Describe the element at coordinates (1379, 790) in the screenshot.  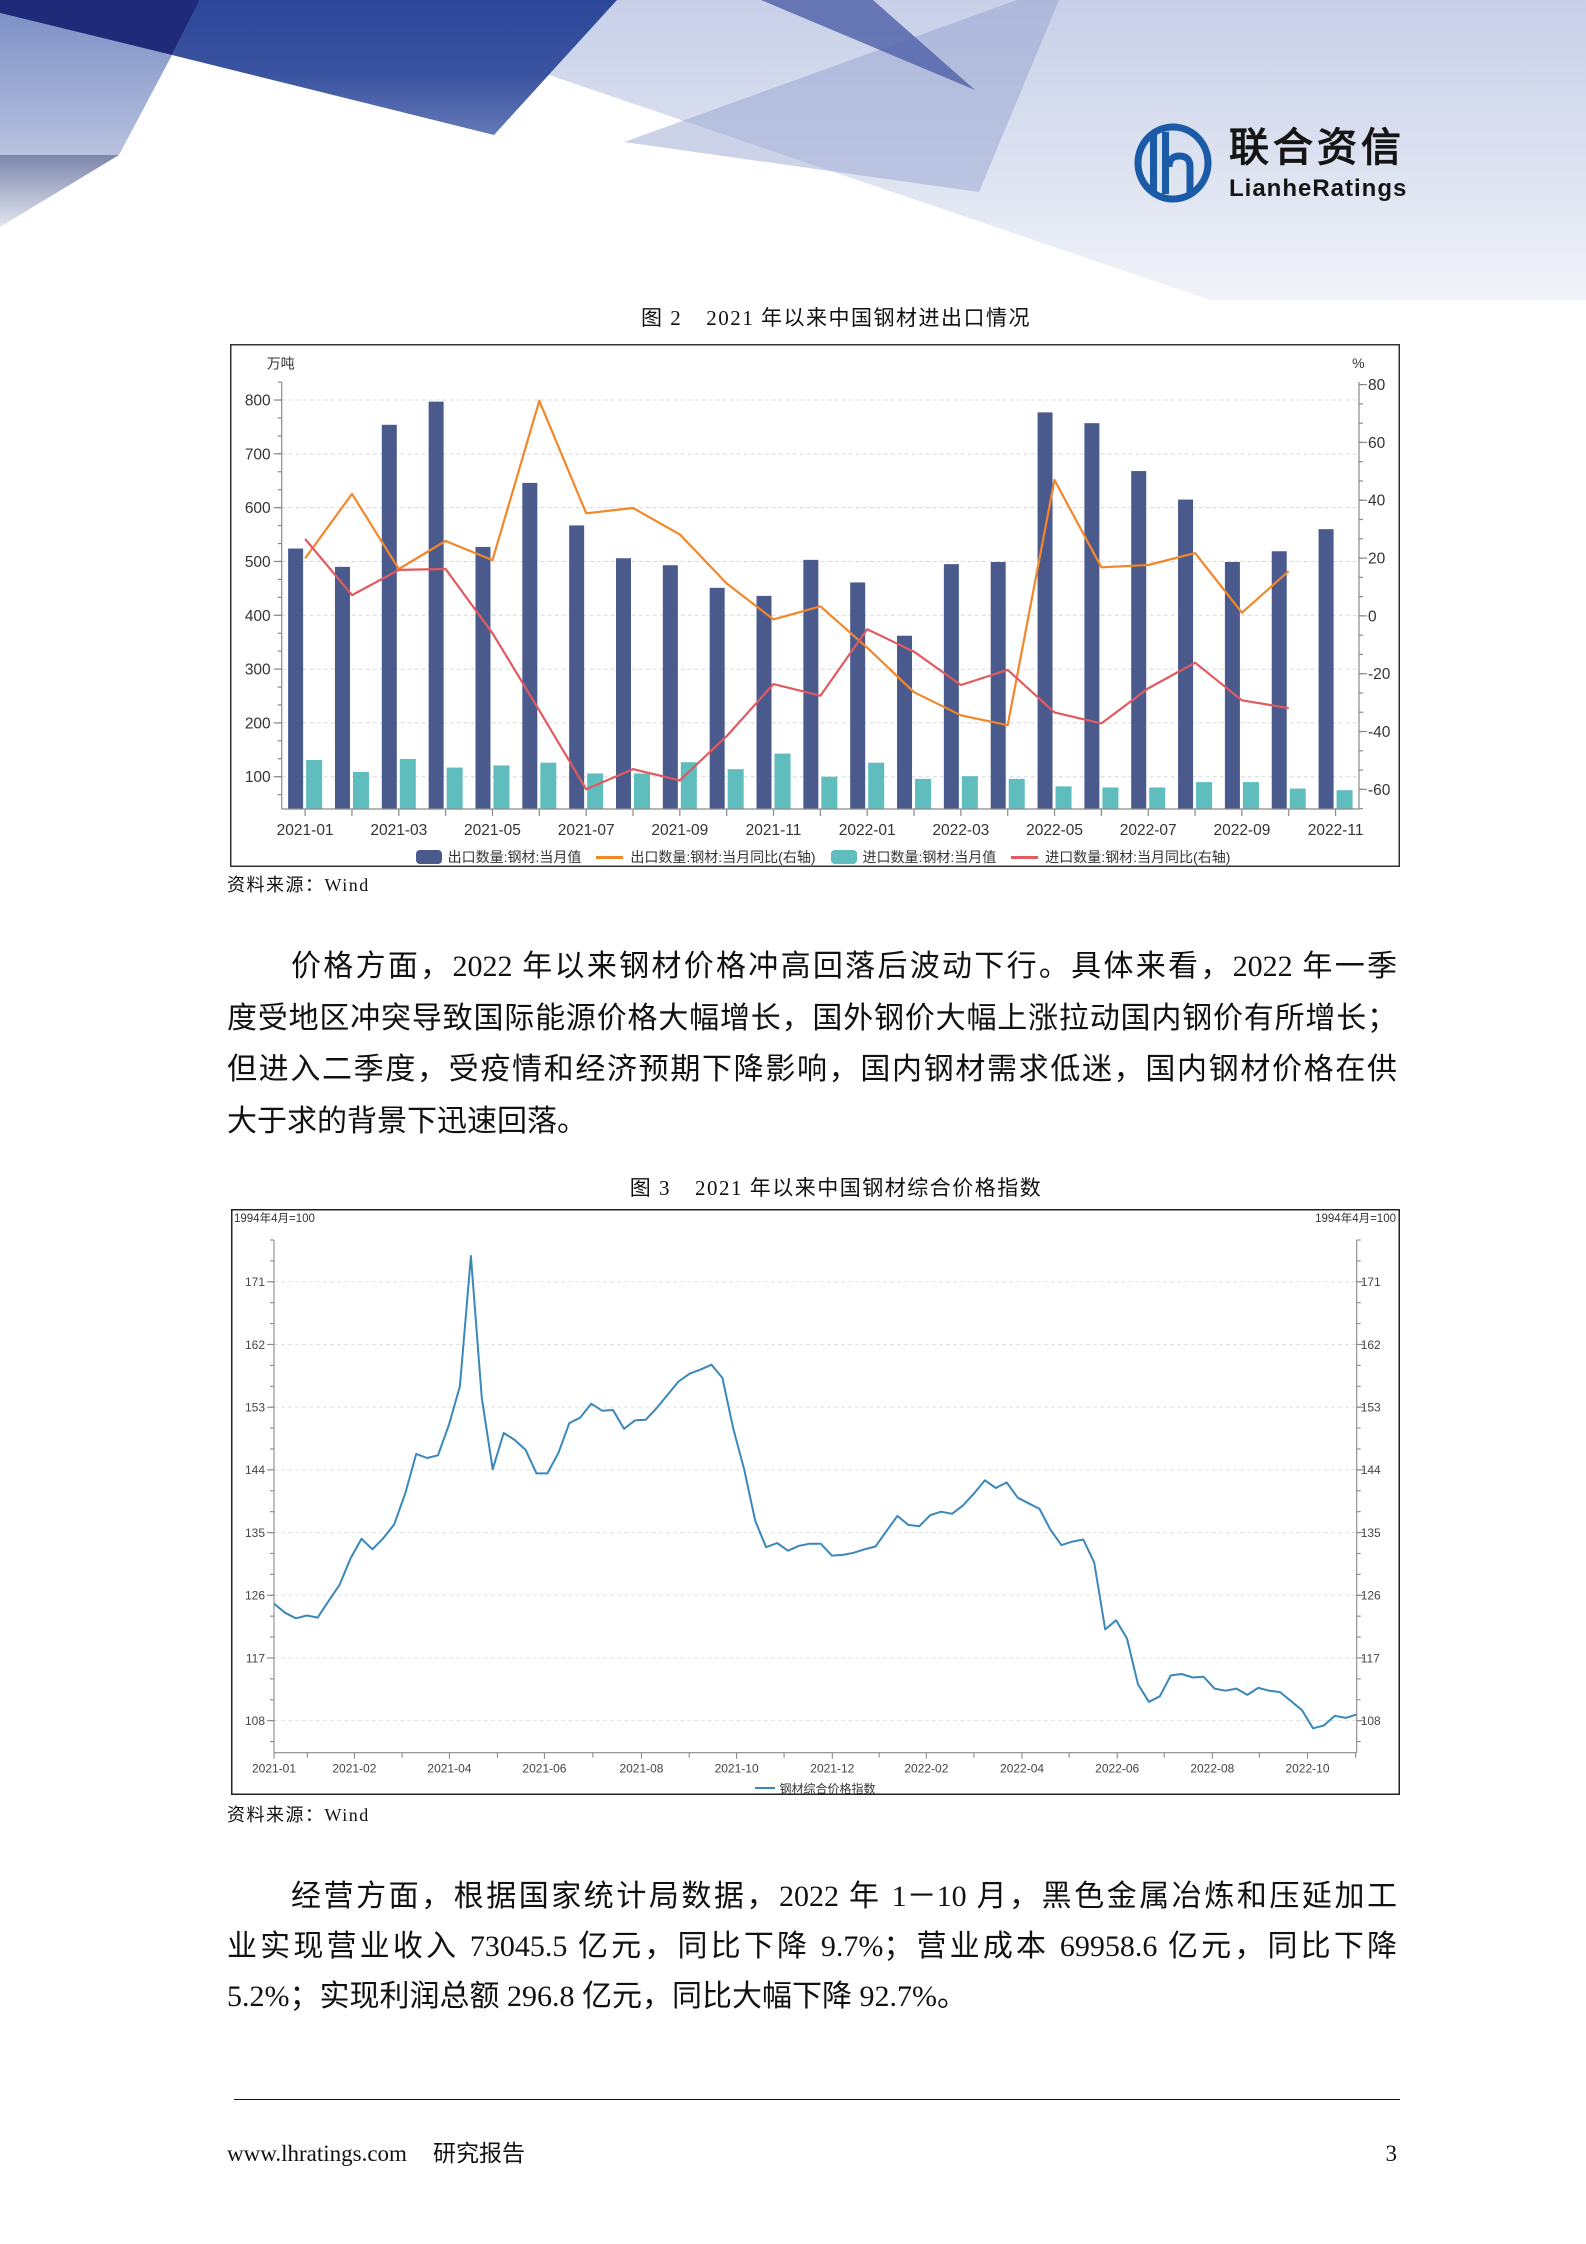
I see `y-right-tick-label: -60` at that location.